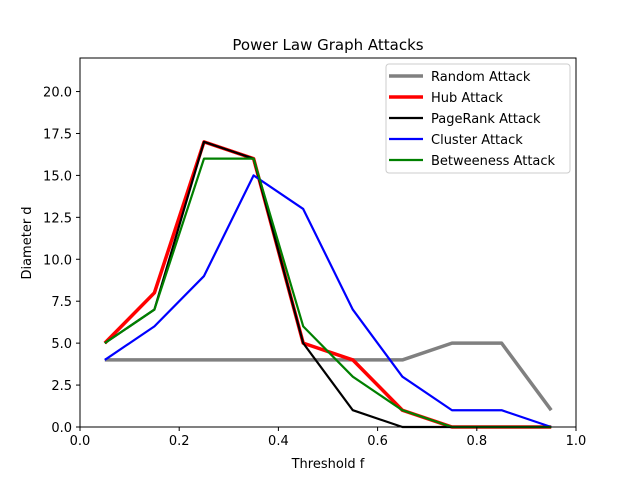 The image size is (640, 480). What do you see at coordinates (57, 176) in the screenshot?
I see `y-tick-label: 15.0` at bounding box center [57, 176].